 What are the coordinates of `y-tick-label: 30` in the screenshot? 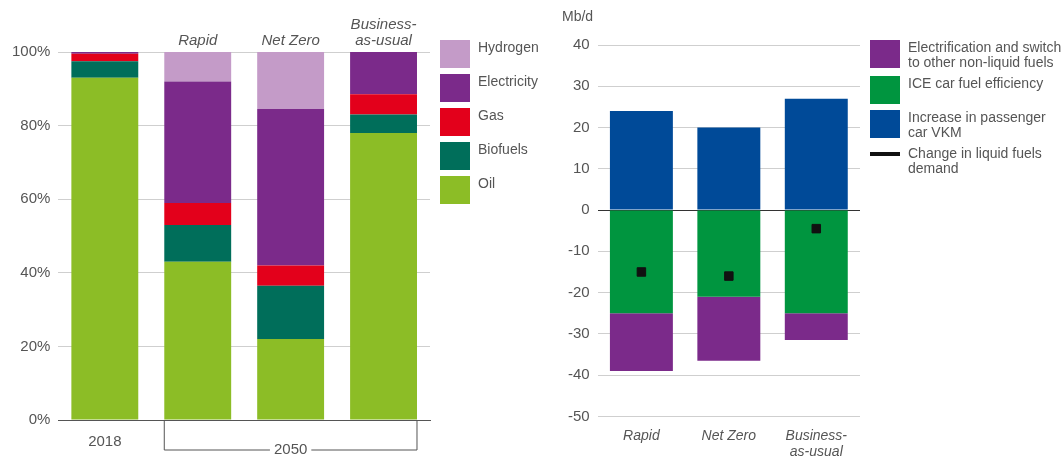 It's located at (581, 85).